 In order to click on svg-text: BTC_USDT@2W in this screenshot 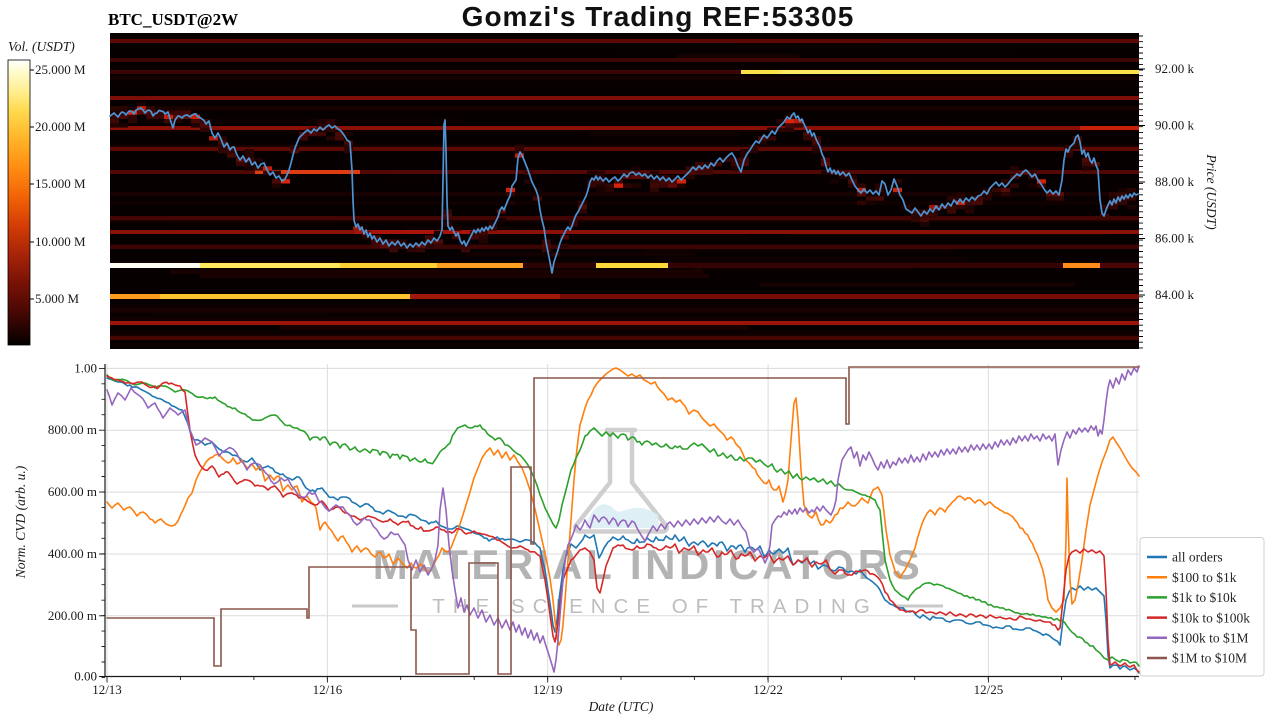, I will do `click(173, 19)`.